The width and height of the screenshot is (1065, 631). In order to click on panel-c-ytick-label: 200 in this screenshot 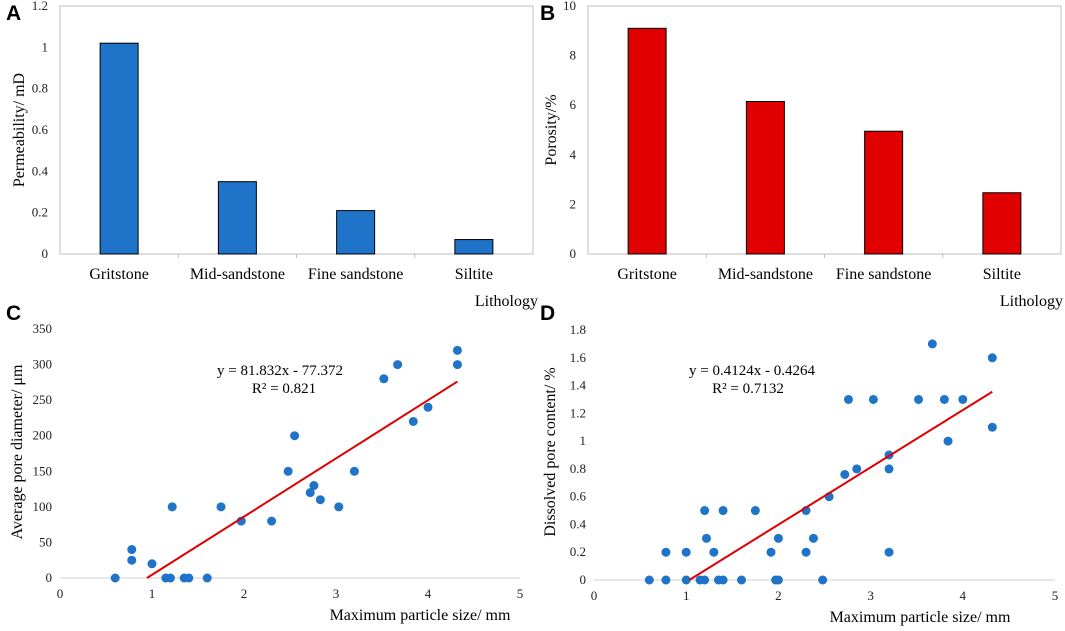, I will do `click(43, 435)`.